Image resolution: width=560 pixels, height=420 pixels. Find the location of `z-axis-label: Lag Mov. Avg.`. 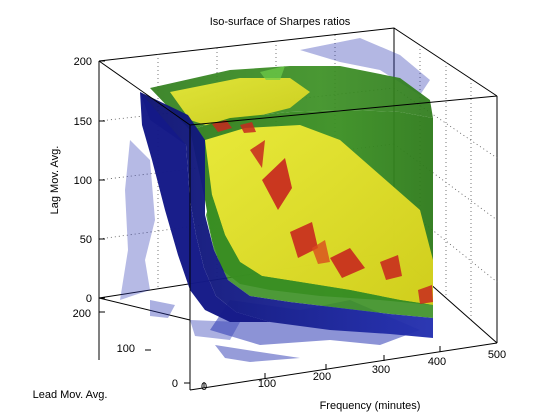

z-axis-label: Lag Mov. Avg. is located at coordinates (55, 180).